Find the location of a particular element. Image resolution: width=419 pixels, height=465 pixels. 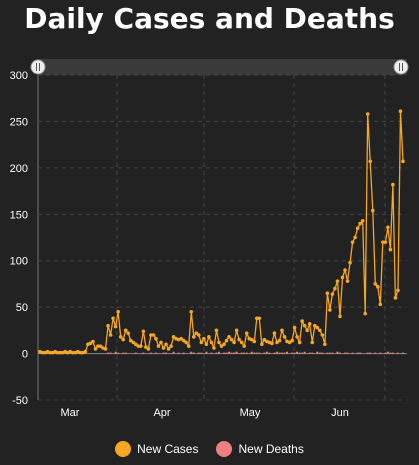

scrollbar-handle-right-icon is located at coordinates (401, 67).